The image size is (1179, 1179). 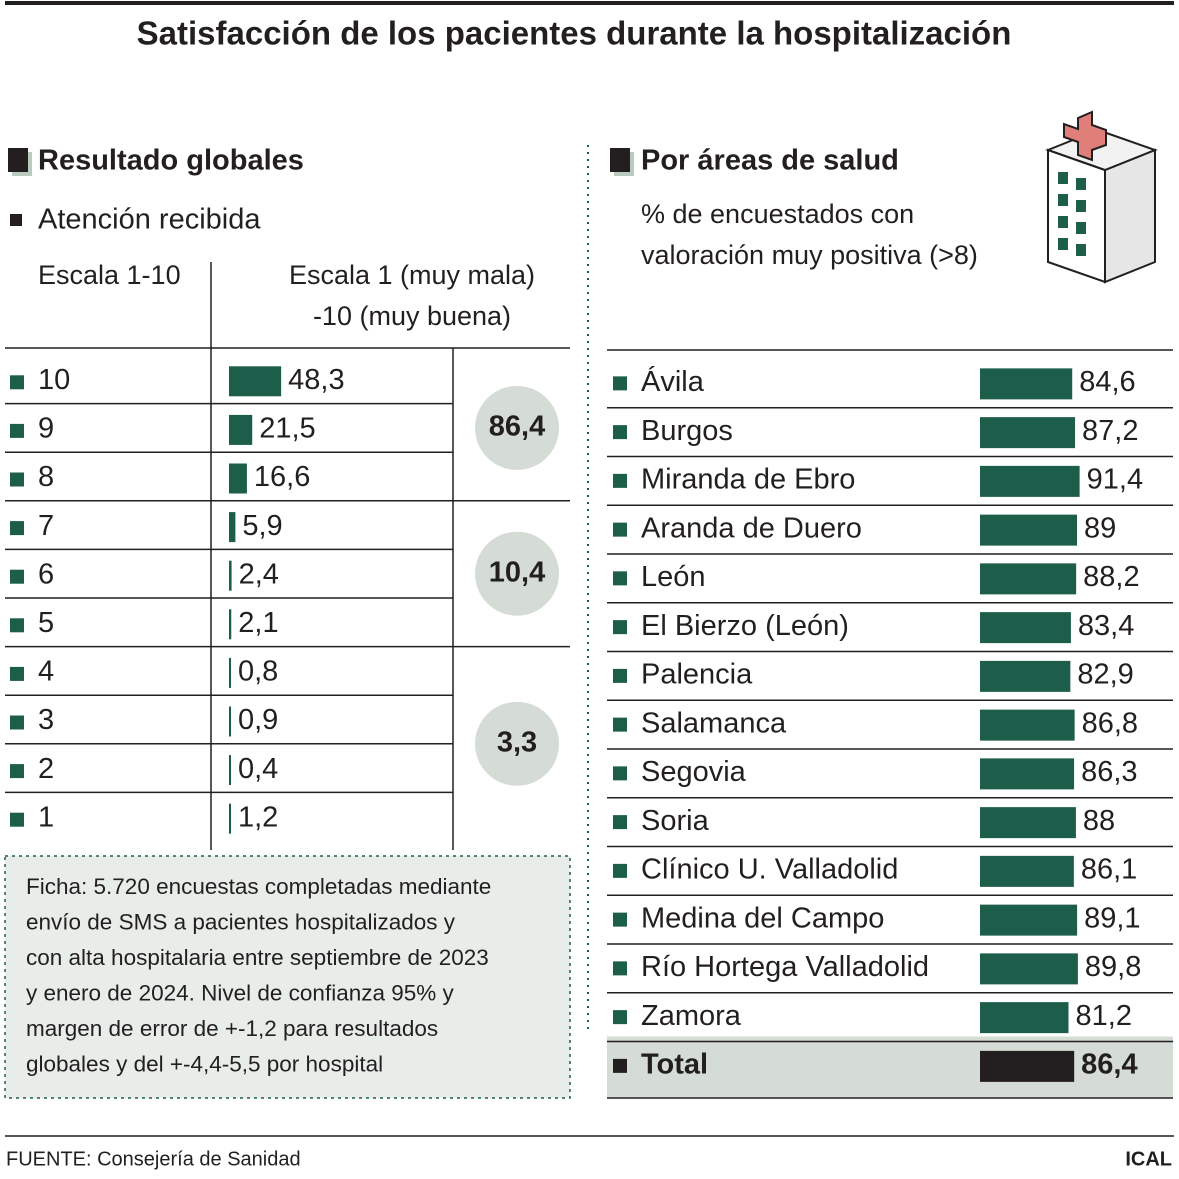 What do you see at coordinates (1109, 1065) in the screenshot?
I see `value-label: 86,4` at bounding box center [1109, 1065].